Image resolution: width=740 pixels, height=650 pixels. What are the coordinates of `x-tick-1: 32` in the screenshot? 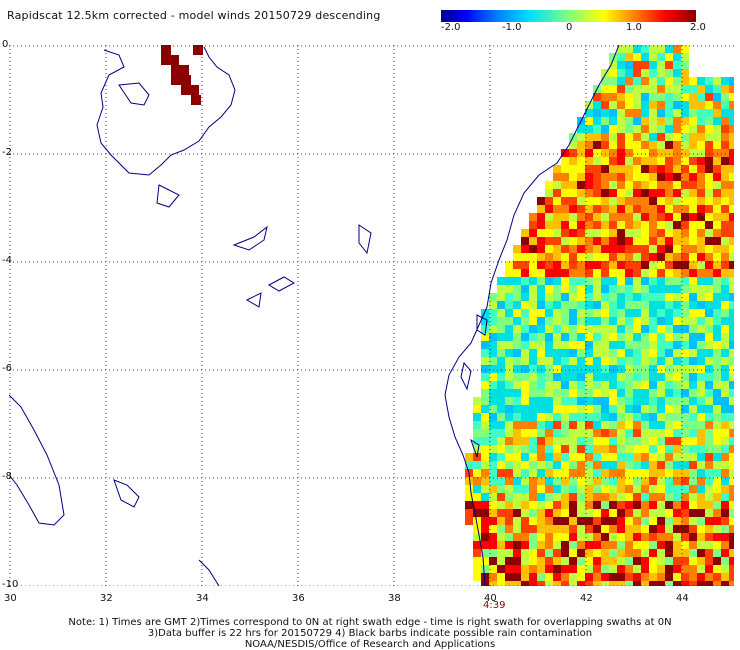 It's located at (106, 598).